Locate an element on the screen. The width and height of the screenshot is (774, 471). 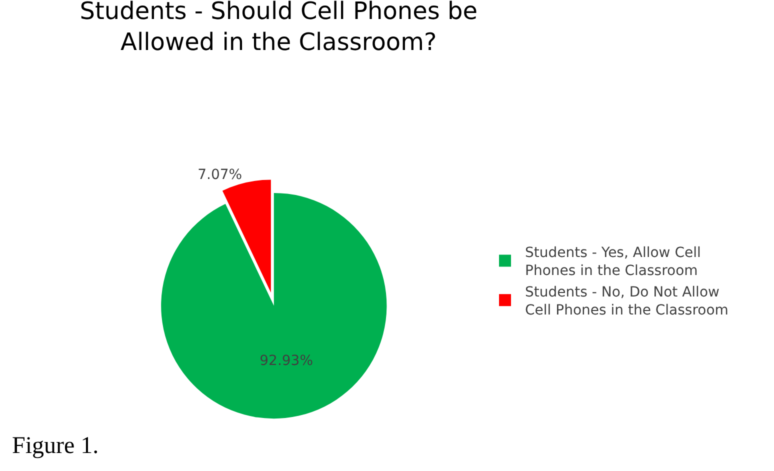
legend-label: Students - Yes, Allow Cell Phones in the Classroom is located at coordinates (613, 262).